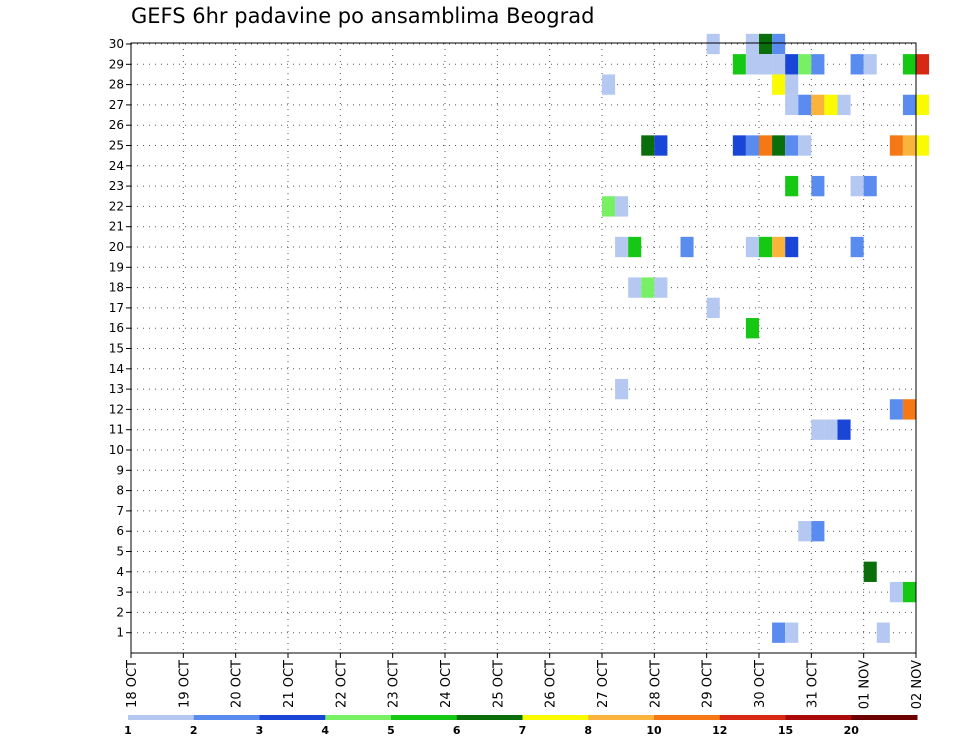  I want to click on y-tick-label: 22, so click(116, 206).